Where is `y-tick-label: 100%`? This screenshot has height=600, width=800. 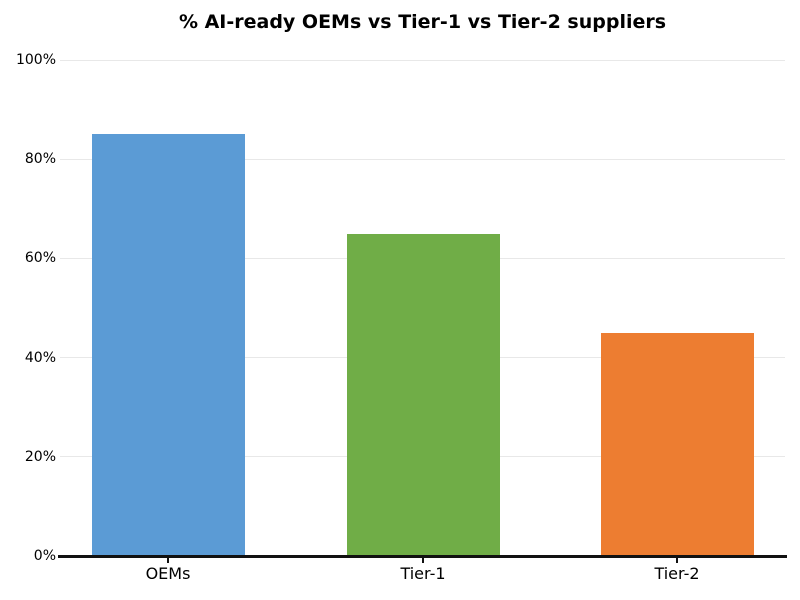 y-tick-label: 100% is located at coordinates (35, 60).